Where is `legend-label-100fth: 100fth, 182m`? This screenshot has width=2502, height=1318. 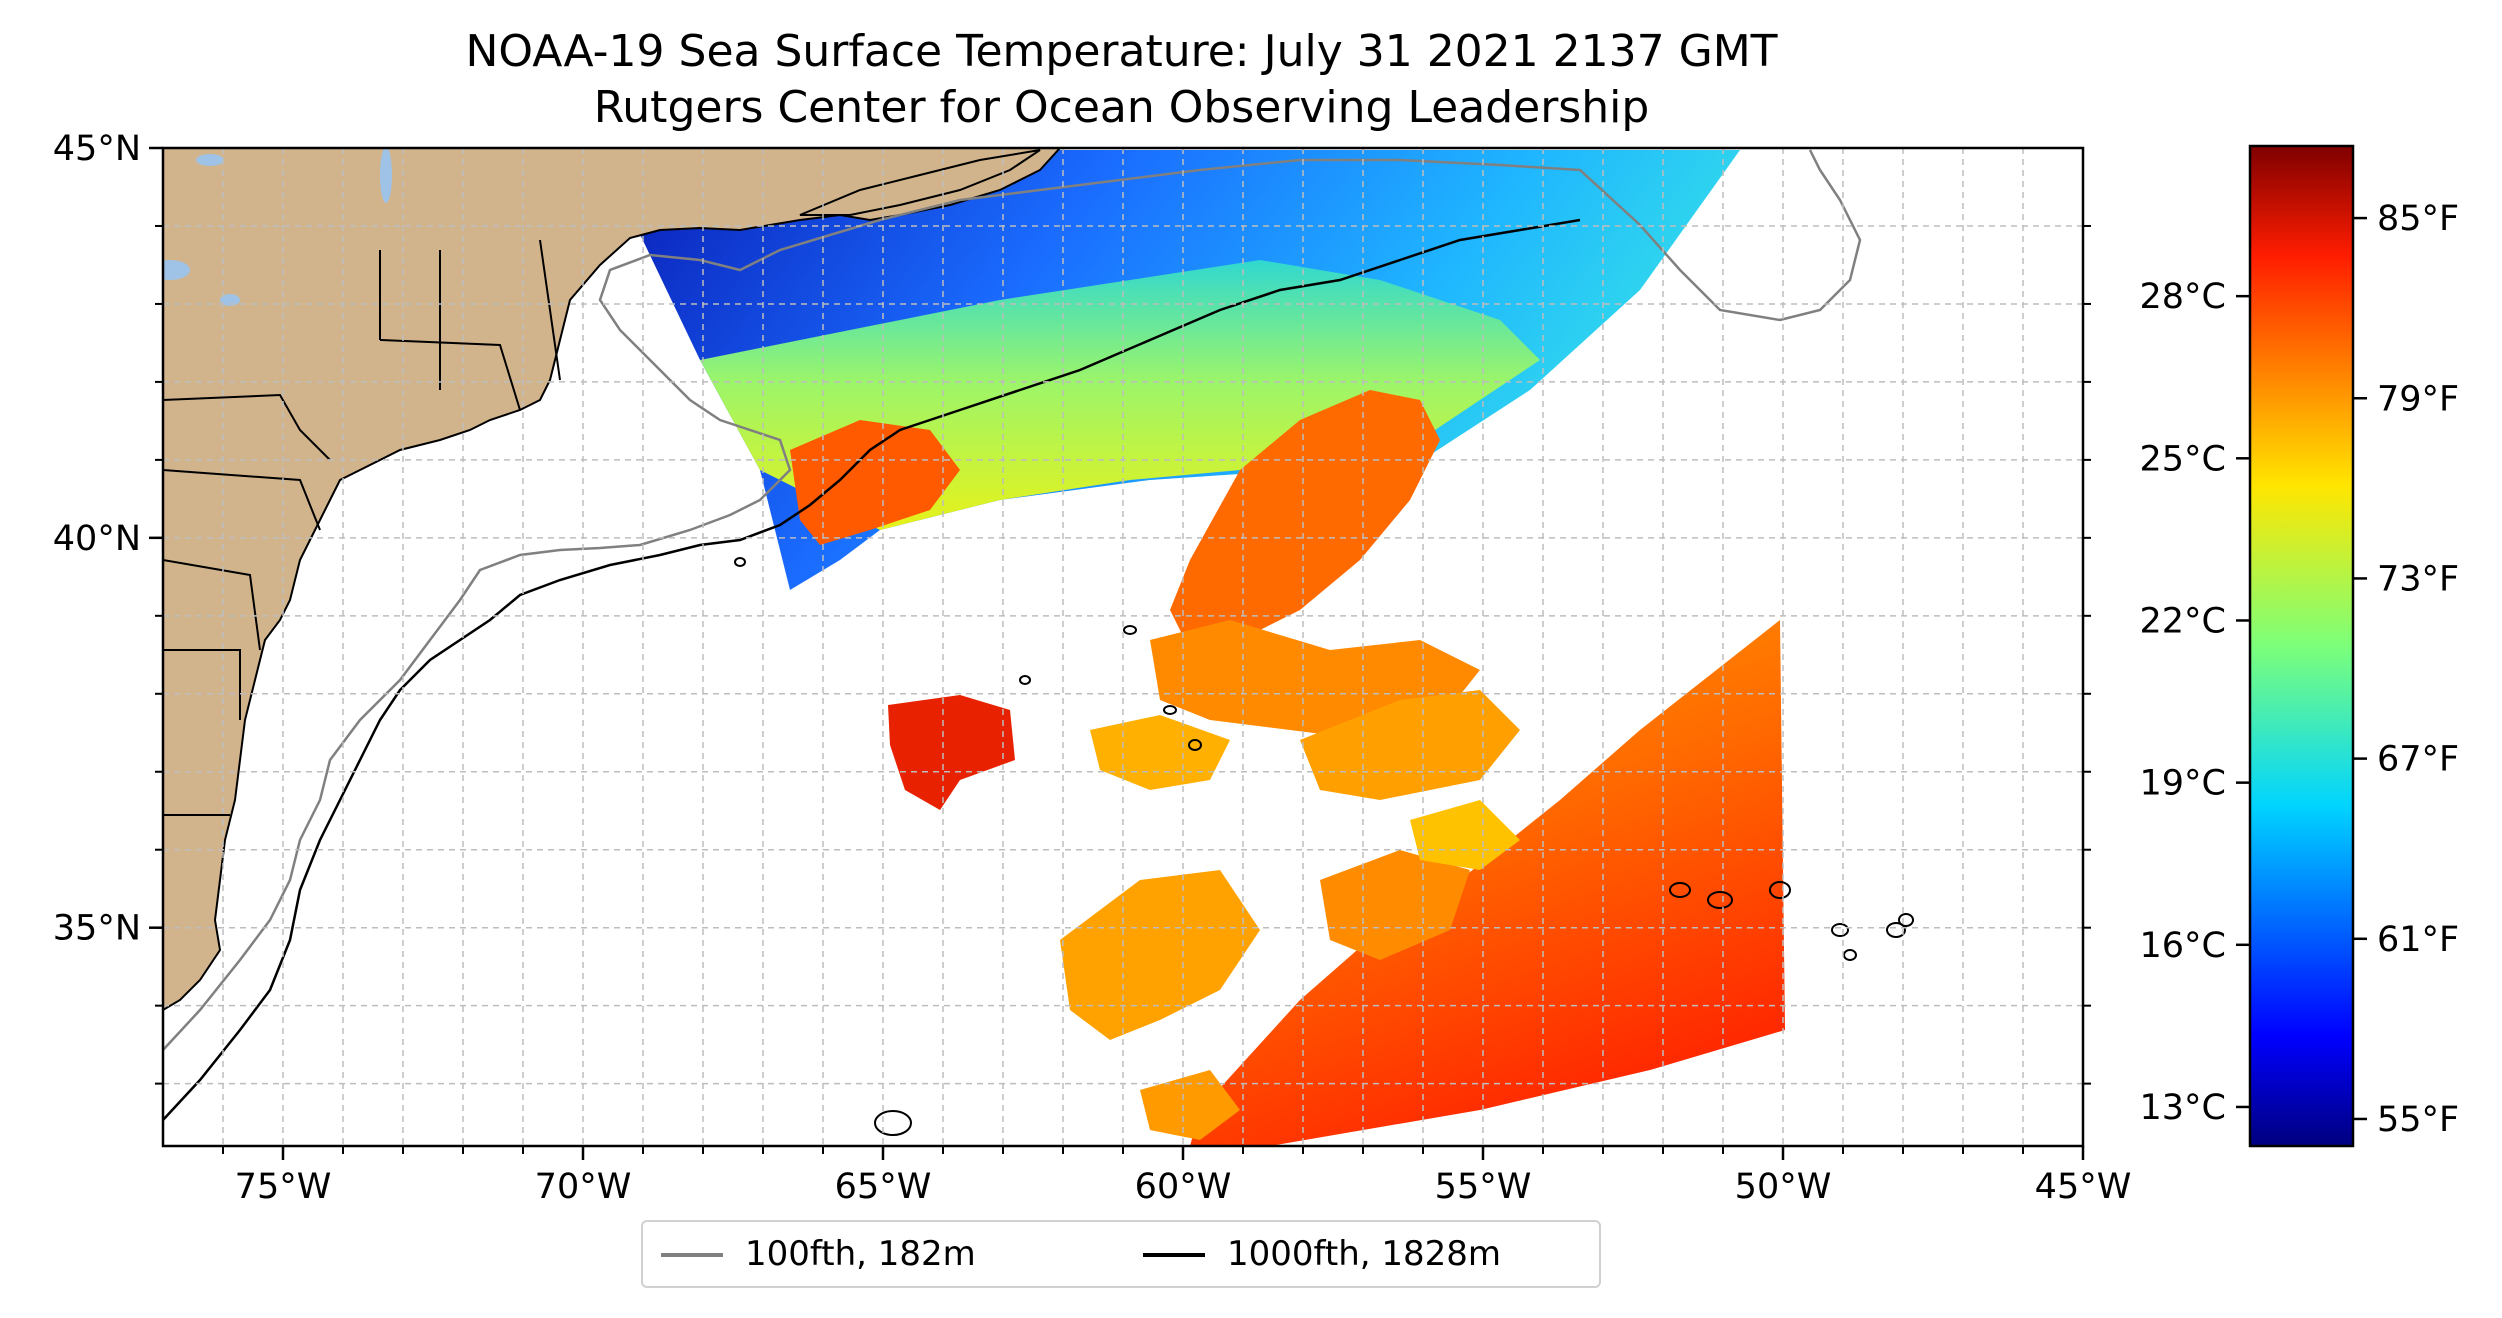
legend-label-100fth: 100fth, 182m is located at coordinates (860, 1254).